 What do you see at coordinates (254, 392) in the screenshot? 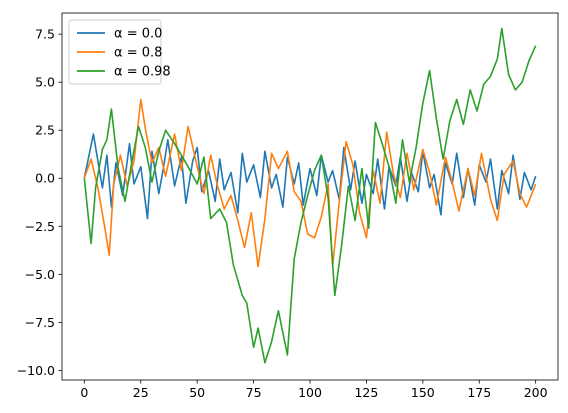
I see `x-tick-label: 75` at bounding box center [254, 392].